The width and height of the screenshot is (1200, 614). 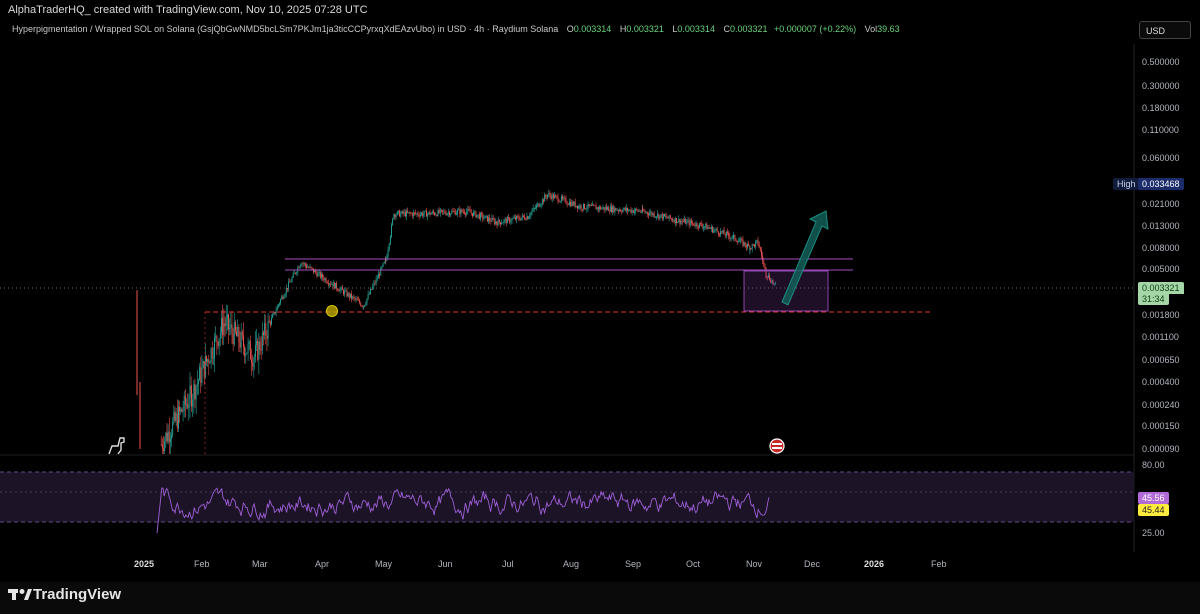 I want to click on volume-label: Vol, so click(x=871, y=29).